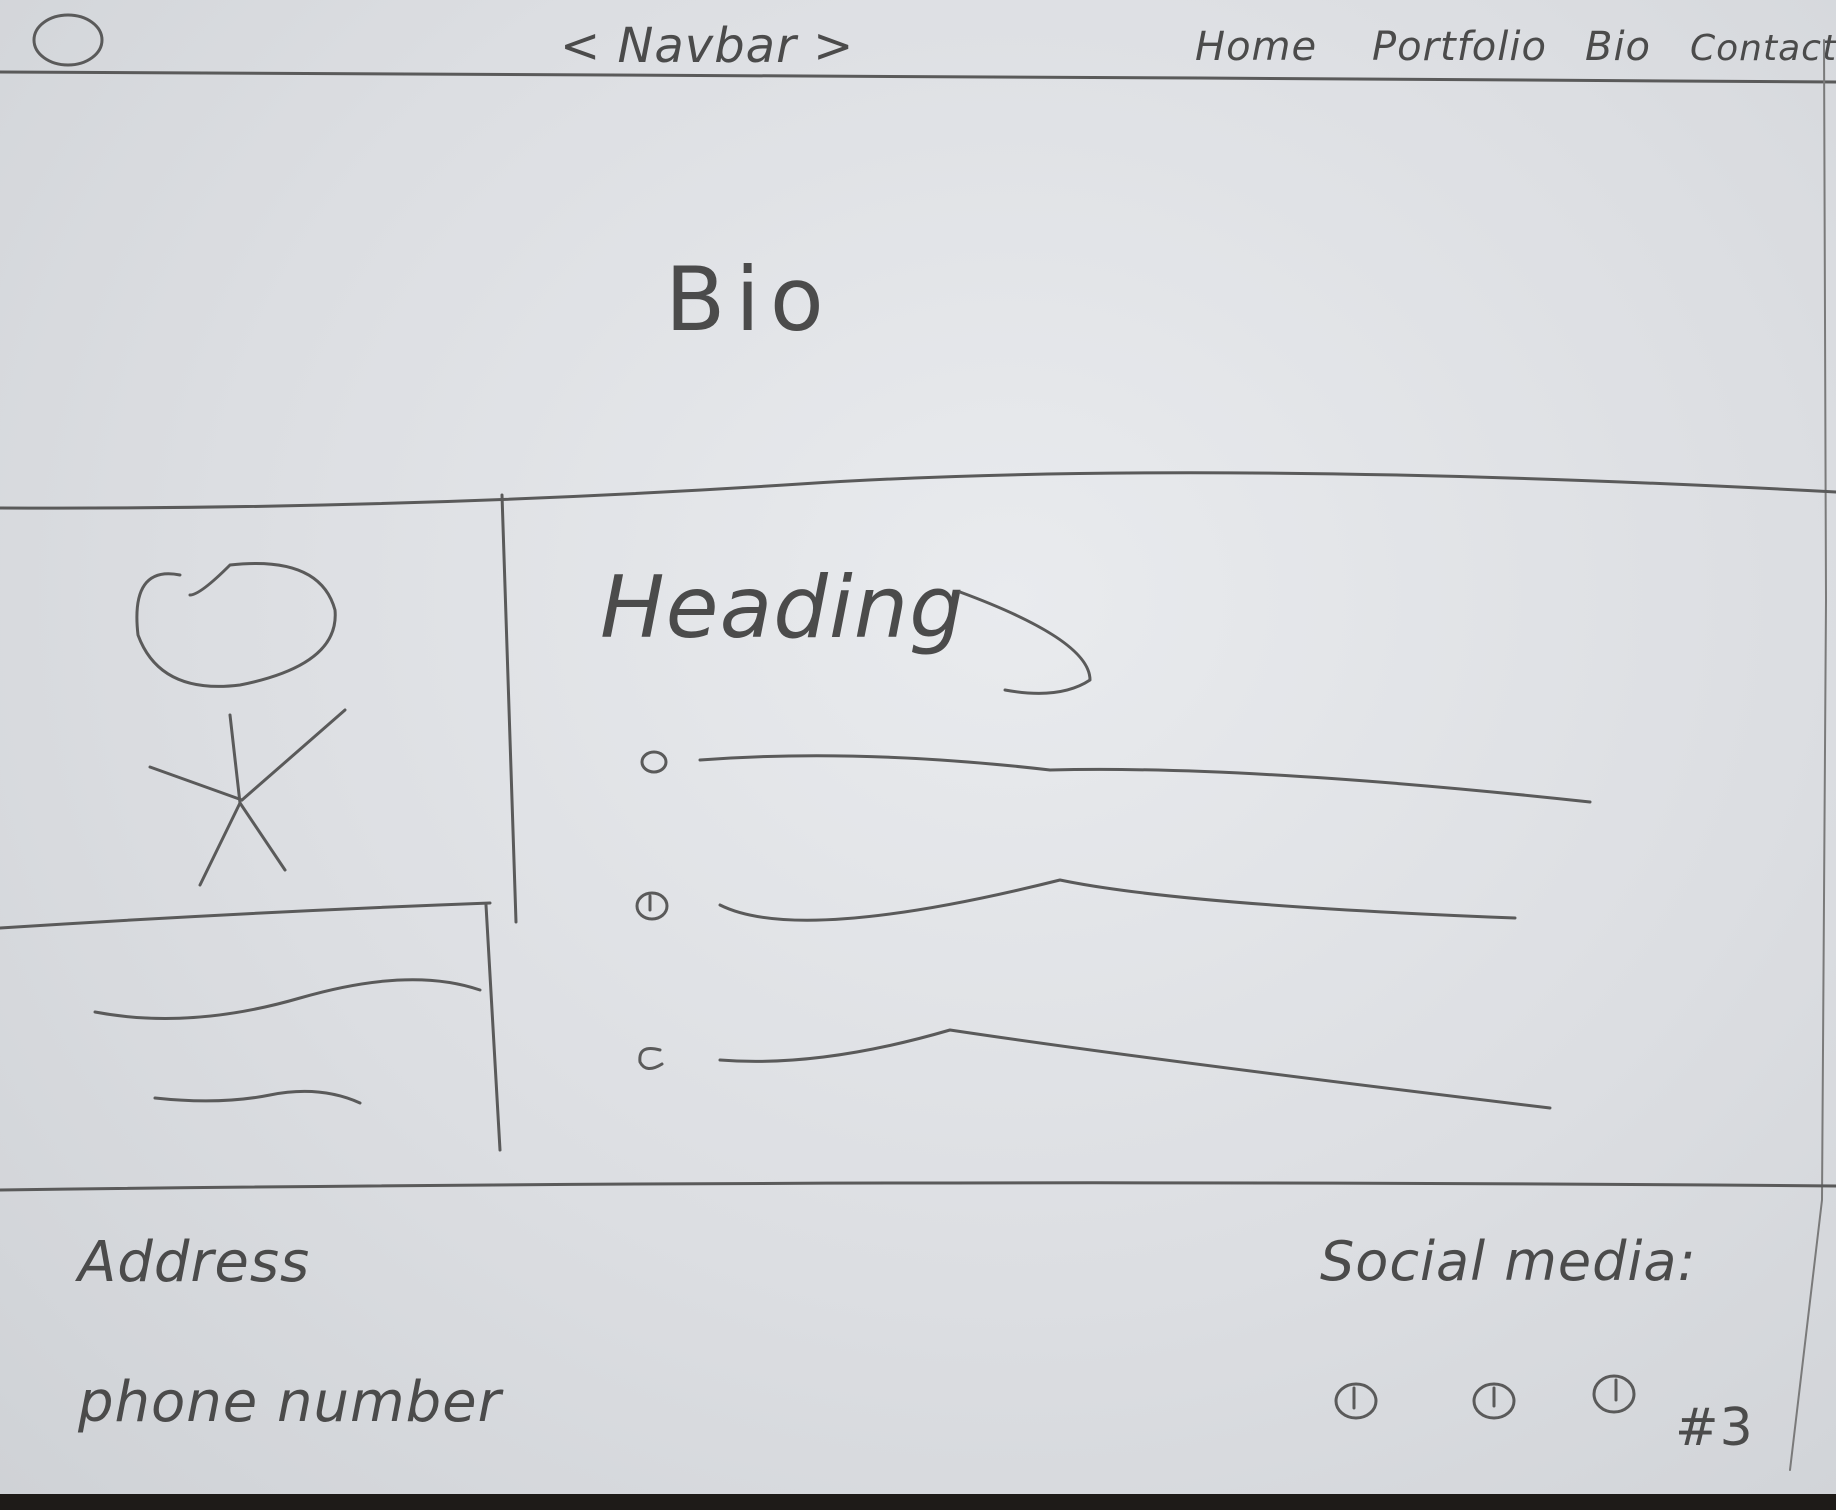  Describe the element at coordinates (1508, 1261) in the screenshot. I see `social-media-label: Social media:` at that location.